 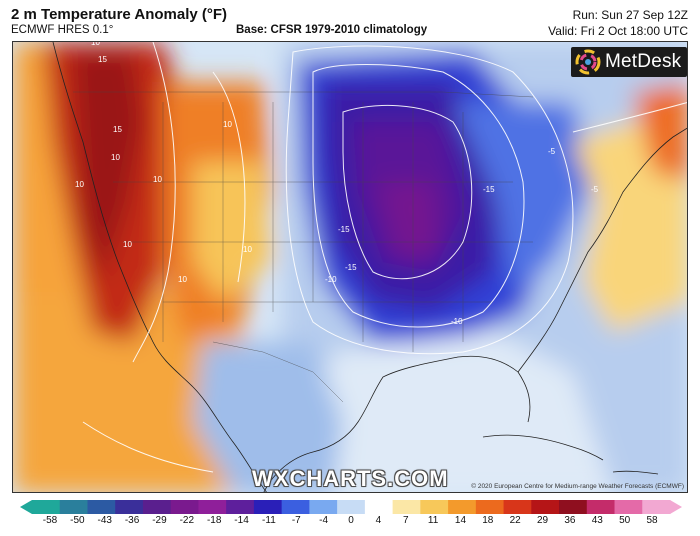 What do you see at coordinates (570, 520) in the screenshot?
I see `colorbar-tick: 36` at bounding box center [570, 520].